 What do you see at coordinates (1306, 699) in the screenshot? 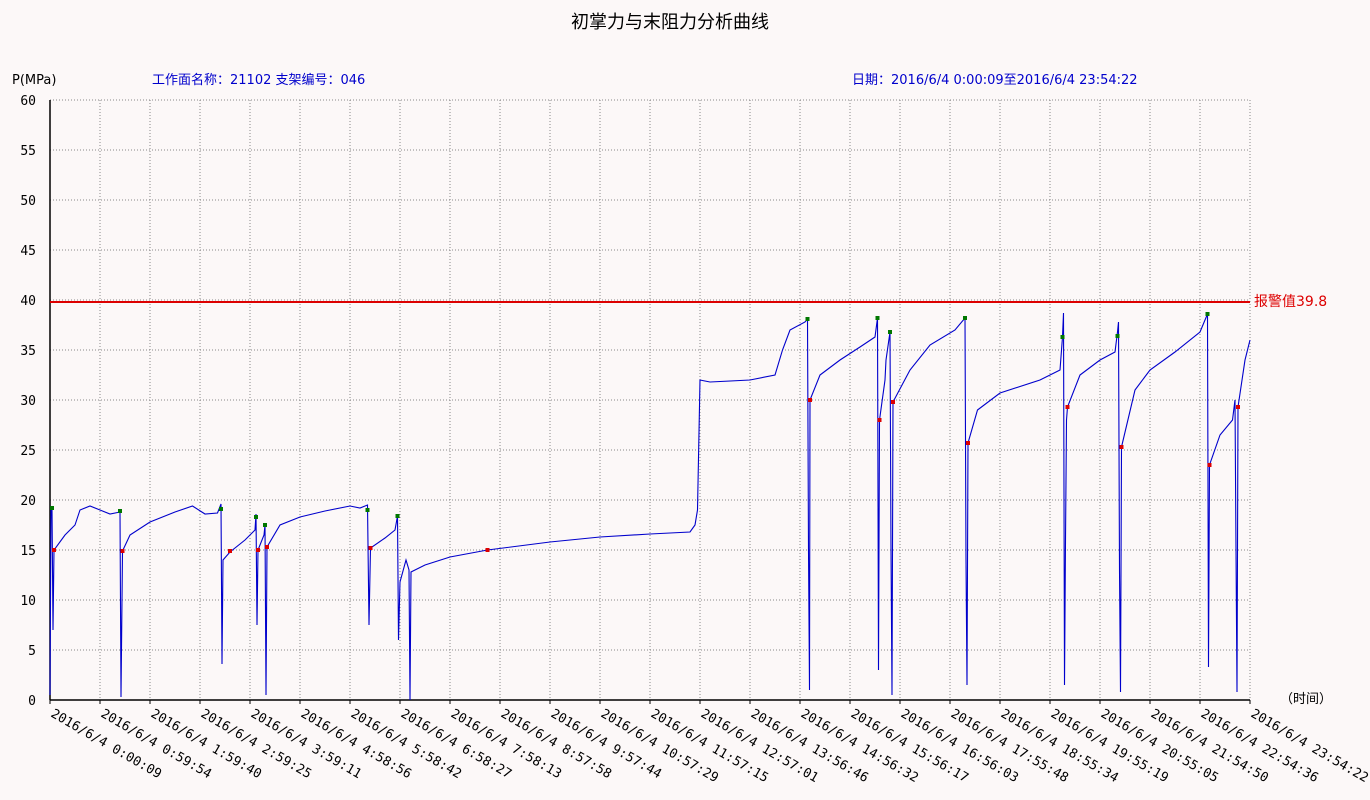
I see `x-axis-unit: （时间）` at bounding box center [1306, 699].